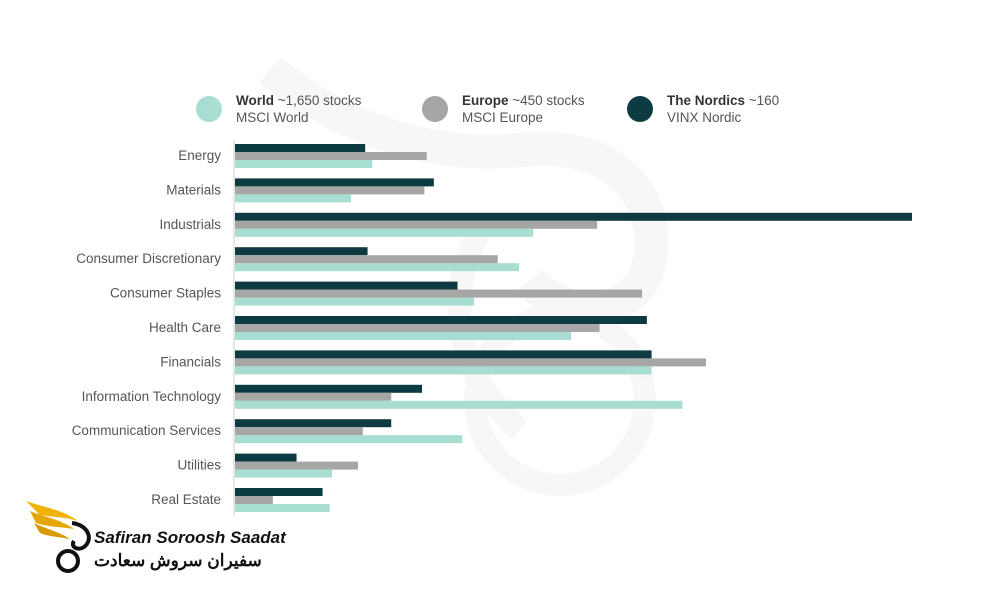  I want to click on category-label: Health Care, so click(185, 327).